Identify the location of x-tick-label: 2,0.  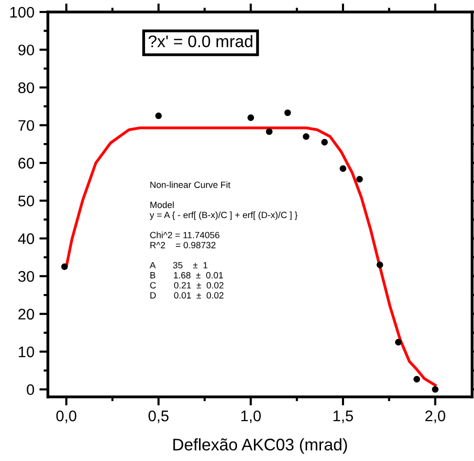
(435, 417).